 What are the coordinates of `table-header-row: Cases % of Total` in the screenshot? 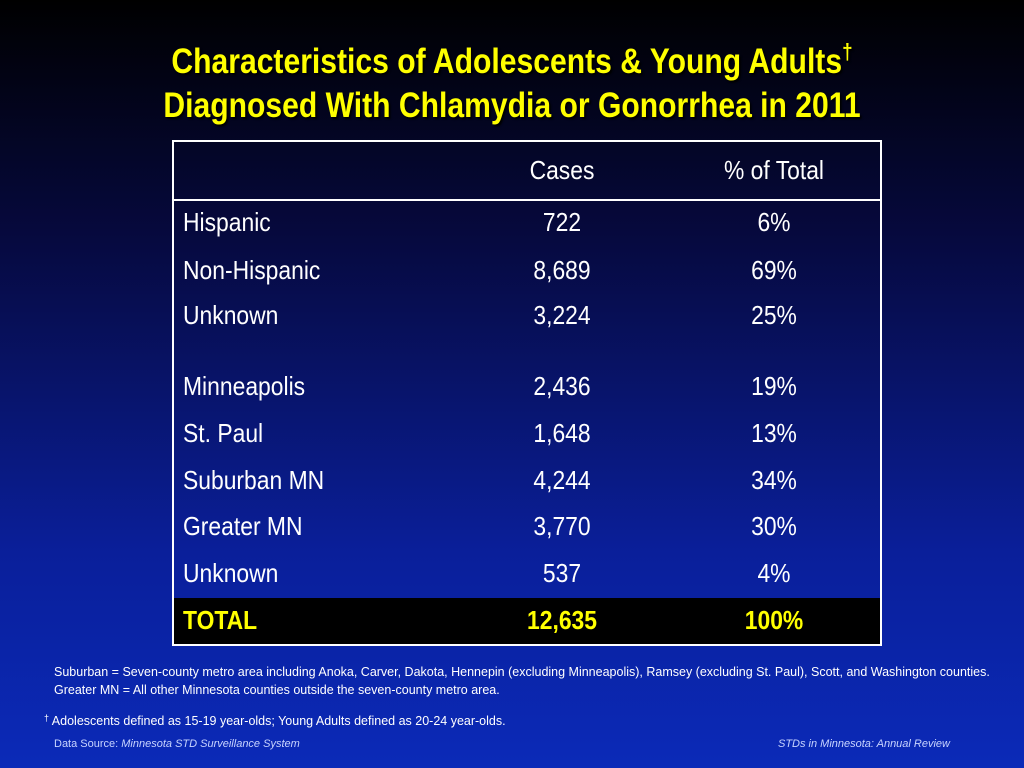 It's located at (527, 171).